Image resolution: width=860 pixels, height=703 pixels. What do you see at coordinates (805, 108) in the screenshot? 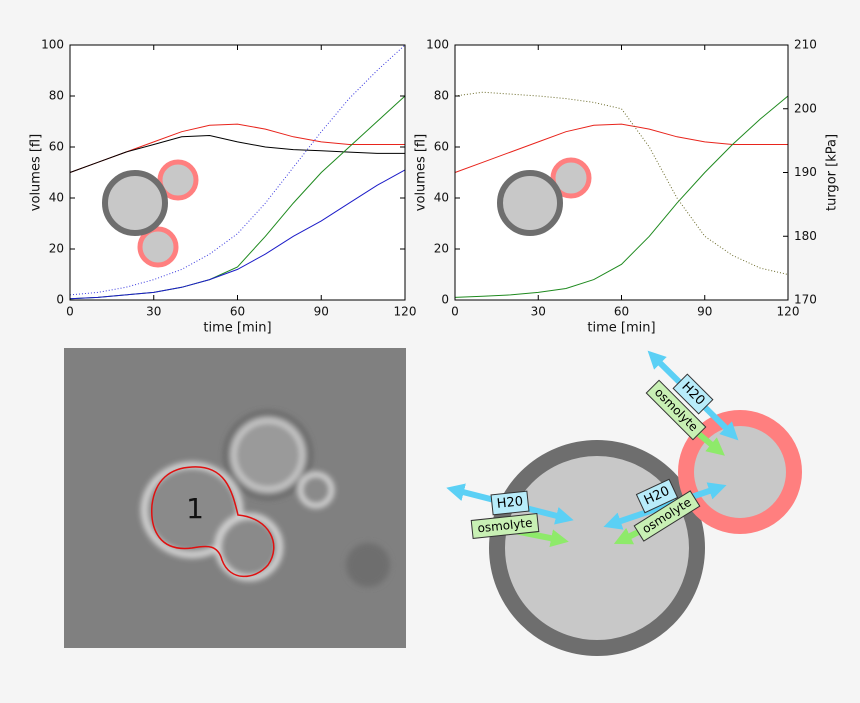
I see `y2-tick-label: 200` at bounding box center [805, 108].